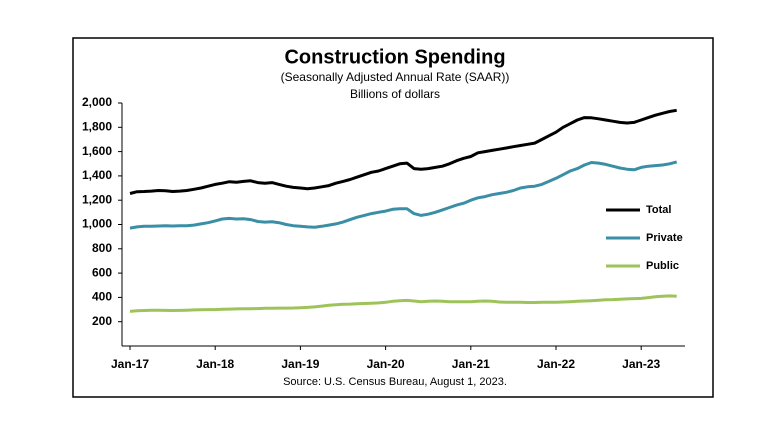 This screenshot has height=439, width=780. Describe the element at coordinates (386, 364) in the screenshot. I see `x-tick-label: Jan-20` at that location.